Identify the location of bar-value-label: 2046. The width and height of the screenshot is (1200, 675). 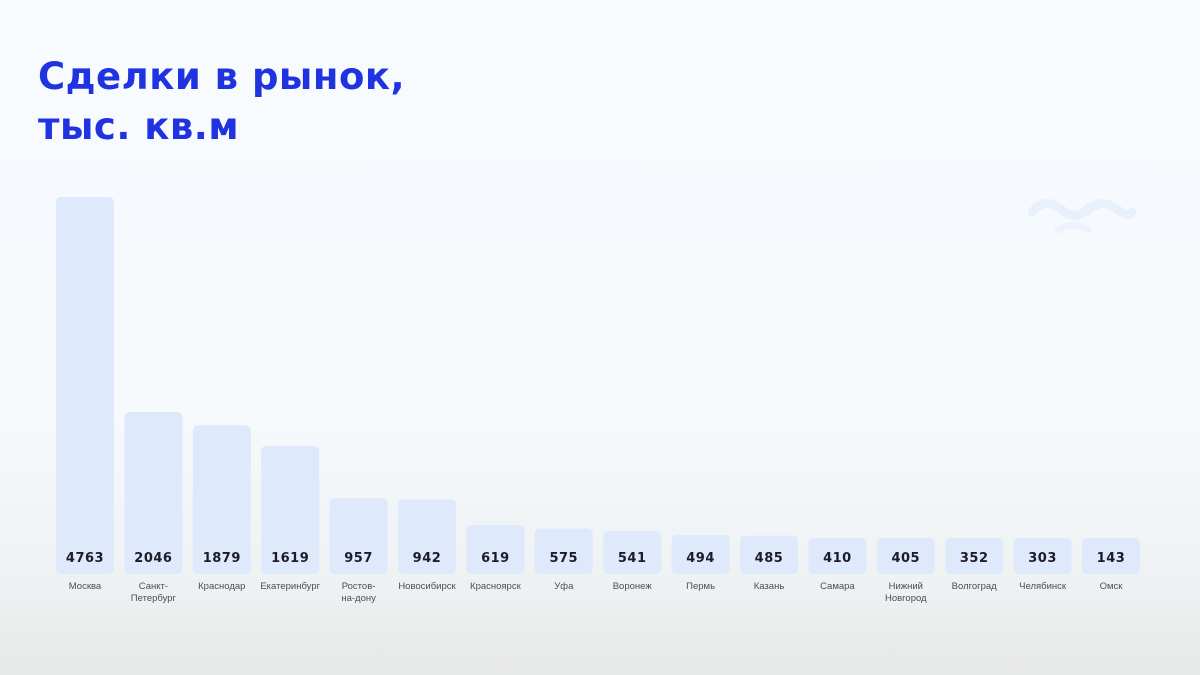
(153, 558).